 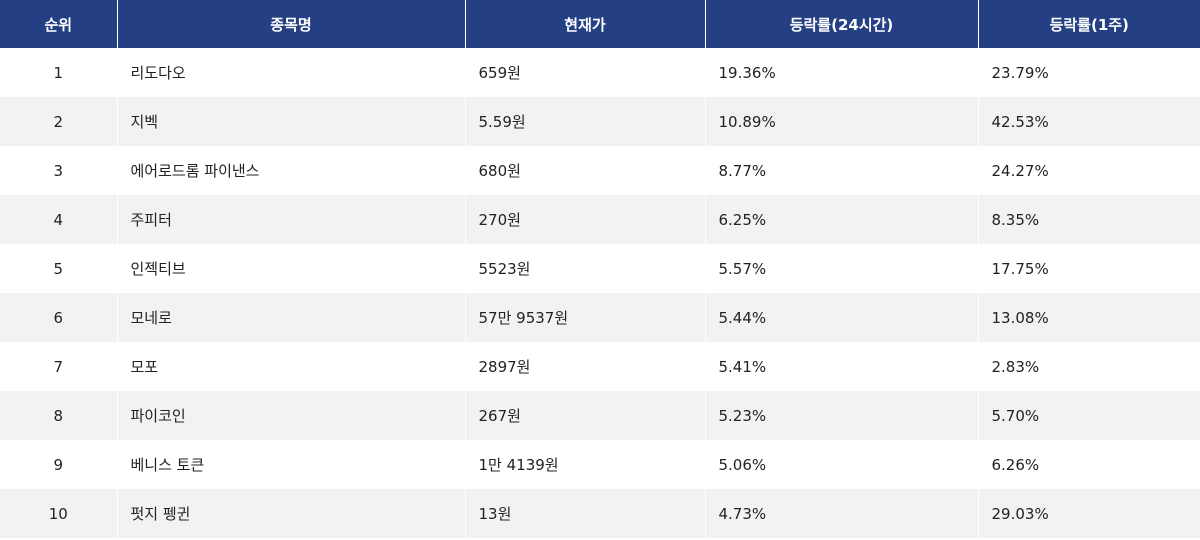 I want to click on rank-cell: 7, so click(x=59, y=366).